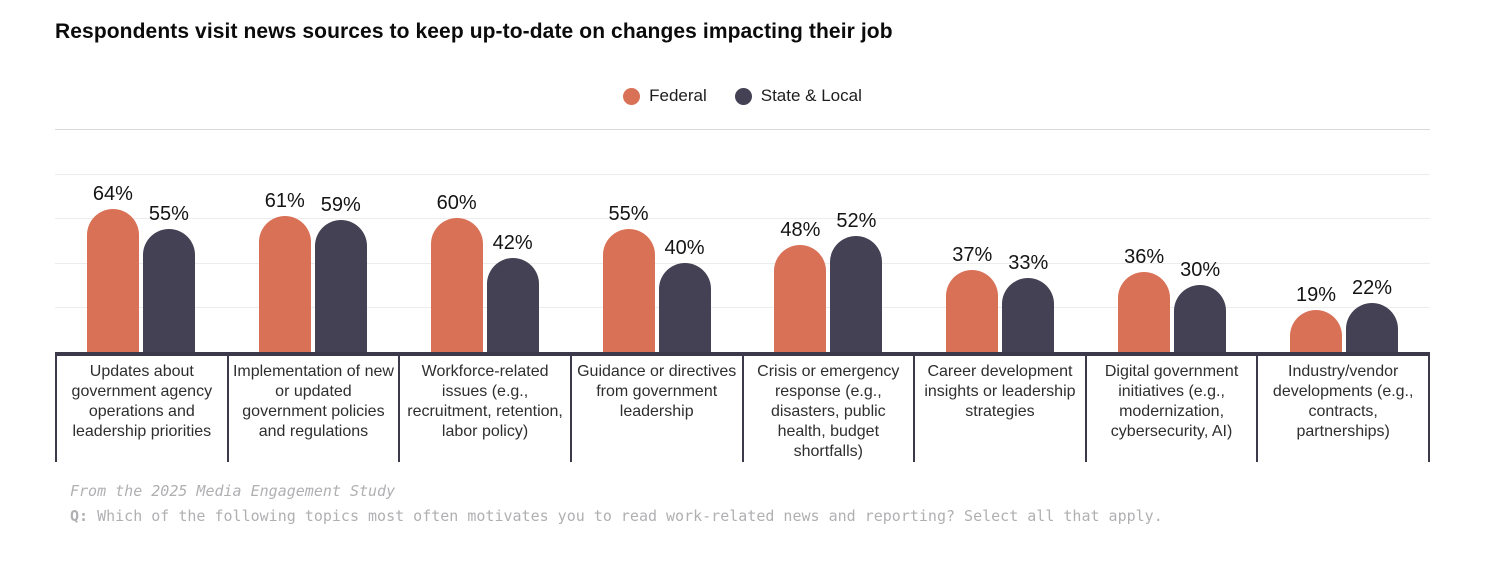 This screenshot has height=563, width=1500. Describe the element at coordinates (742, 354) in the screenshot. I see `x-axis-line` at that location.